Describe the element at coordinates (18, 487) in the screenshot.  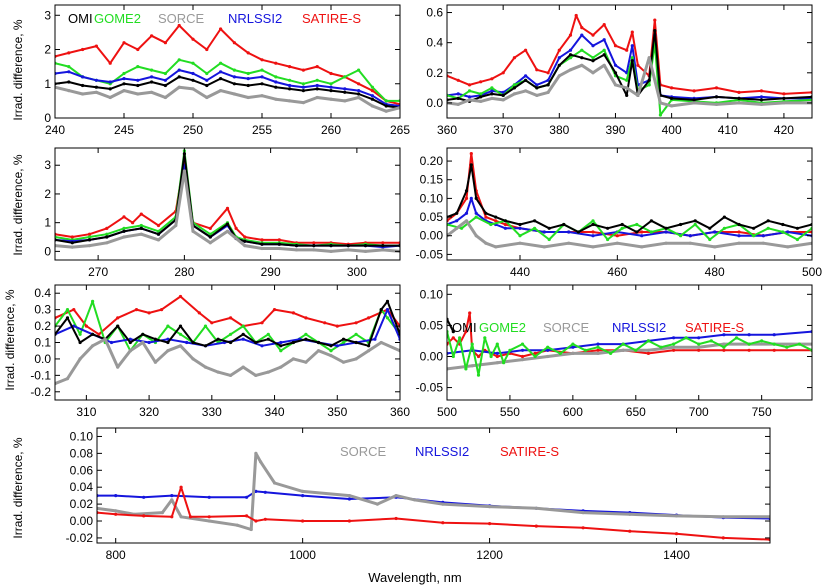
I see `y-axis-label-row4: Irrad. difference, %` at that location.